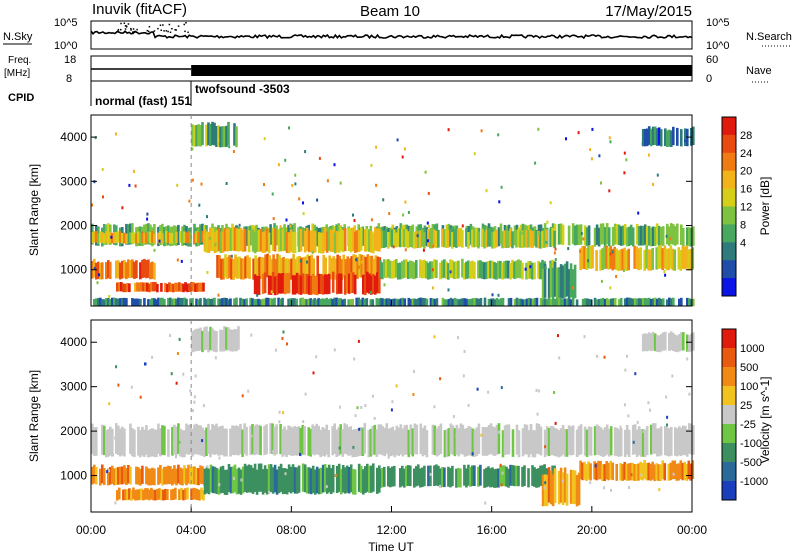 This screenshot has width=800, height=559. What do you see at coordinates (648, 11) in the screenshot?
I see `date-title: 17/May/2015` at bounding box center [648, 11].